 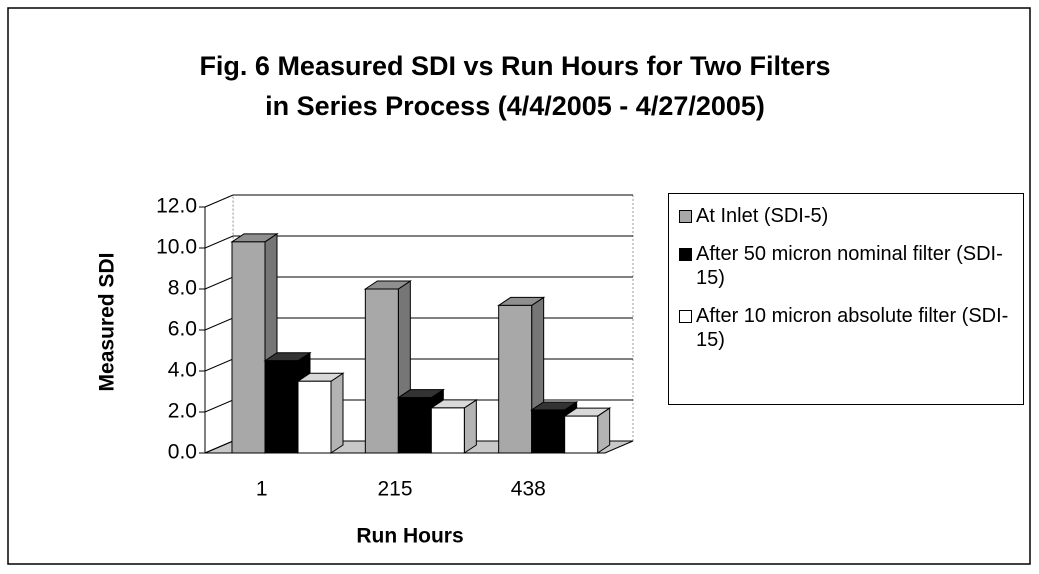 What do you see at coordinates (846, 216) in the screenshot?
I see `legend-item: At Inlet (SDI-5)` at bounding box center [846, 216].